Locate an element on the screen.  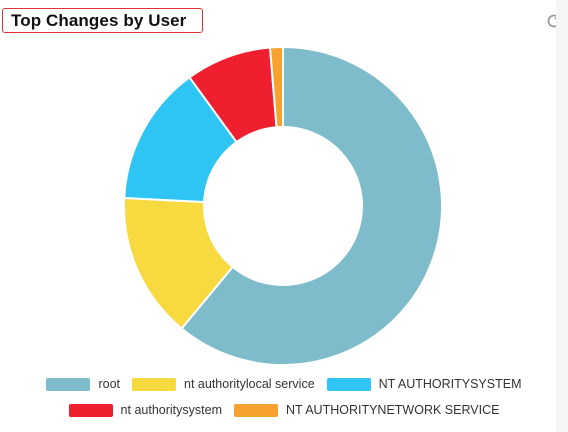
legend-item: nt authoritylocal service is located at coordinates (223, 384).